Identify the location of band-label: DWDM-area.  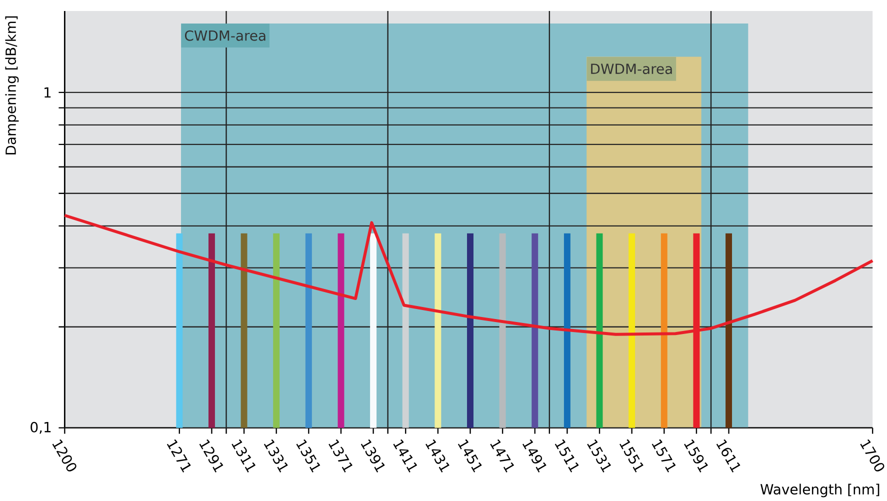
(631, 69).